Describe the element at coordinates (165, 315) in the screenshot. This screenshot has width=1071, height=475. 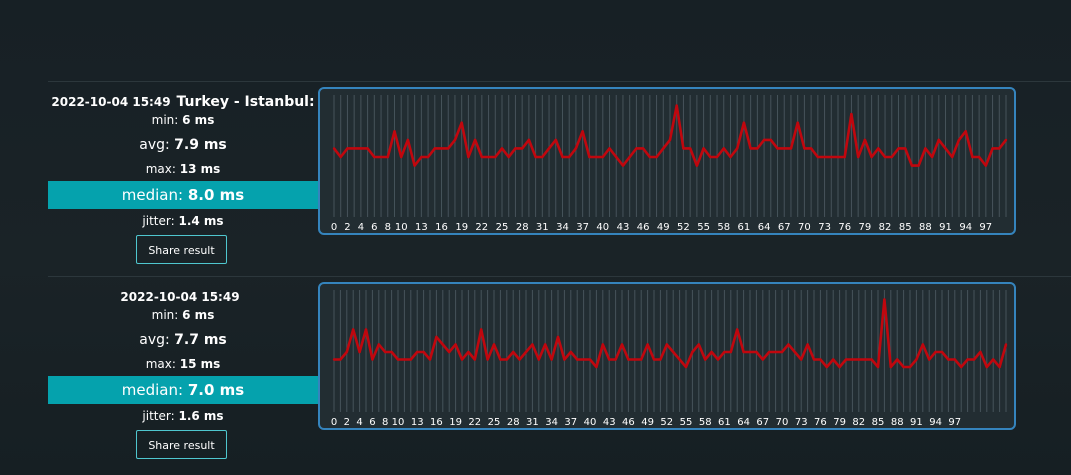
I see `min-label: min:` at that location.